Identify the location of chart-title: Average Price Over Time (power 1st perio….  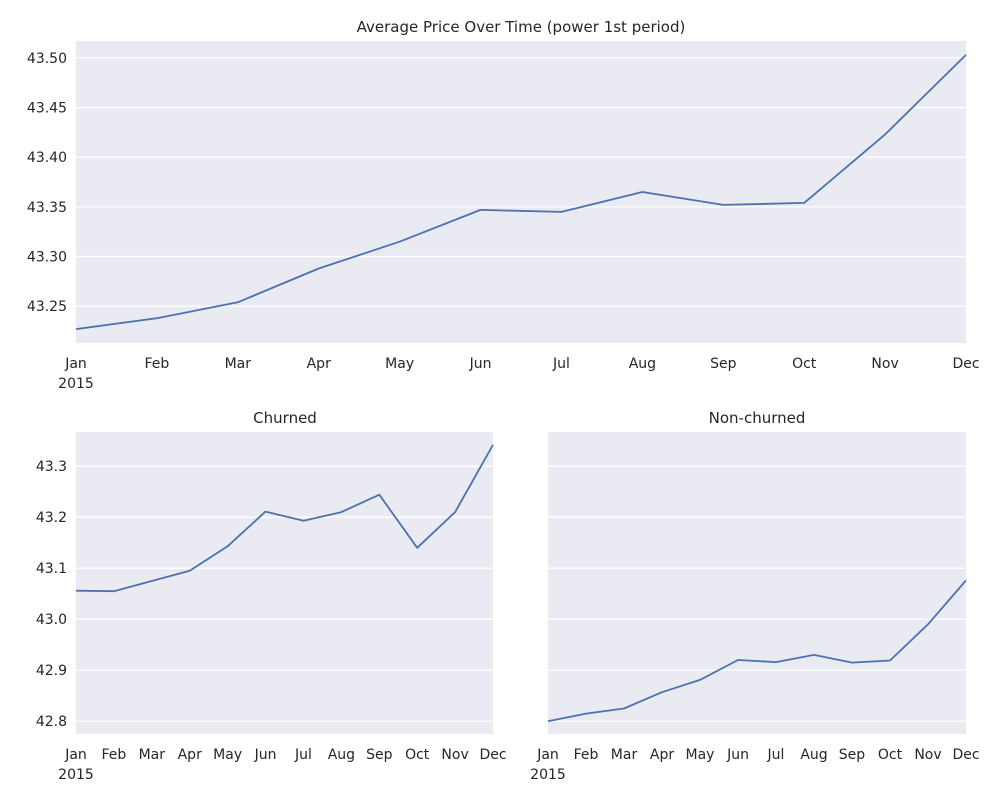
(521, 27).